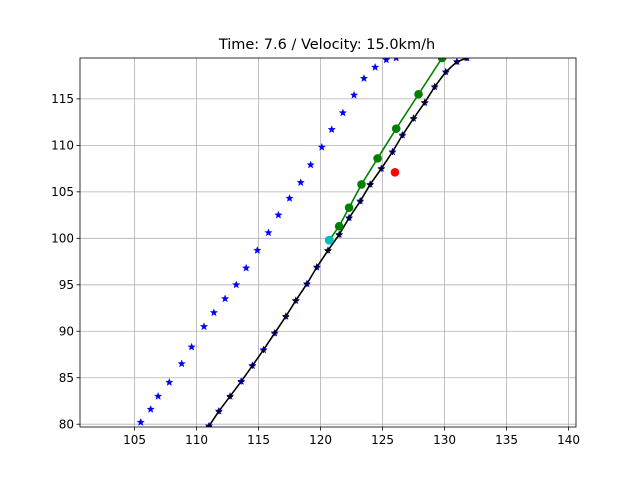 This screenshot has width=640, height=480. Describe the element at coordinates (568, 440) in the screenshot. I see `x-tick-label: 140` at that location.